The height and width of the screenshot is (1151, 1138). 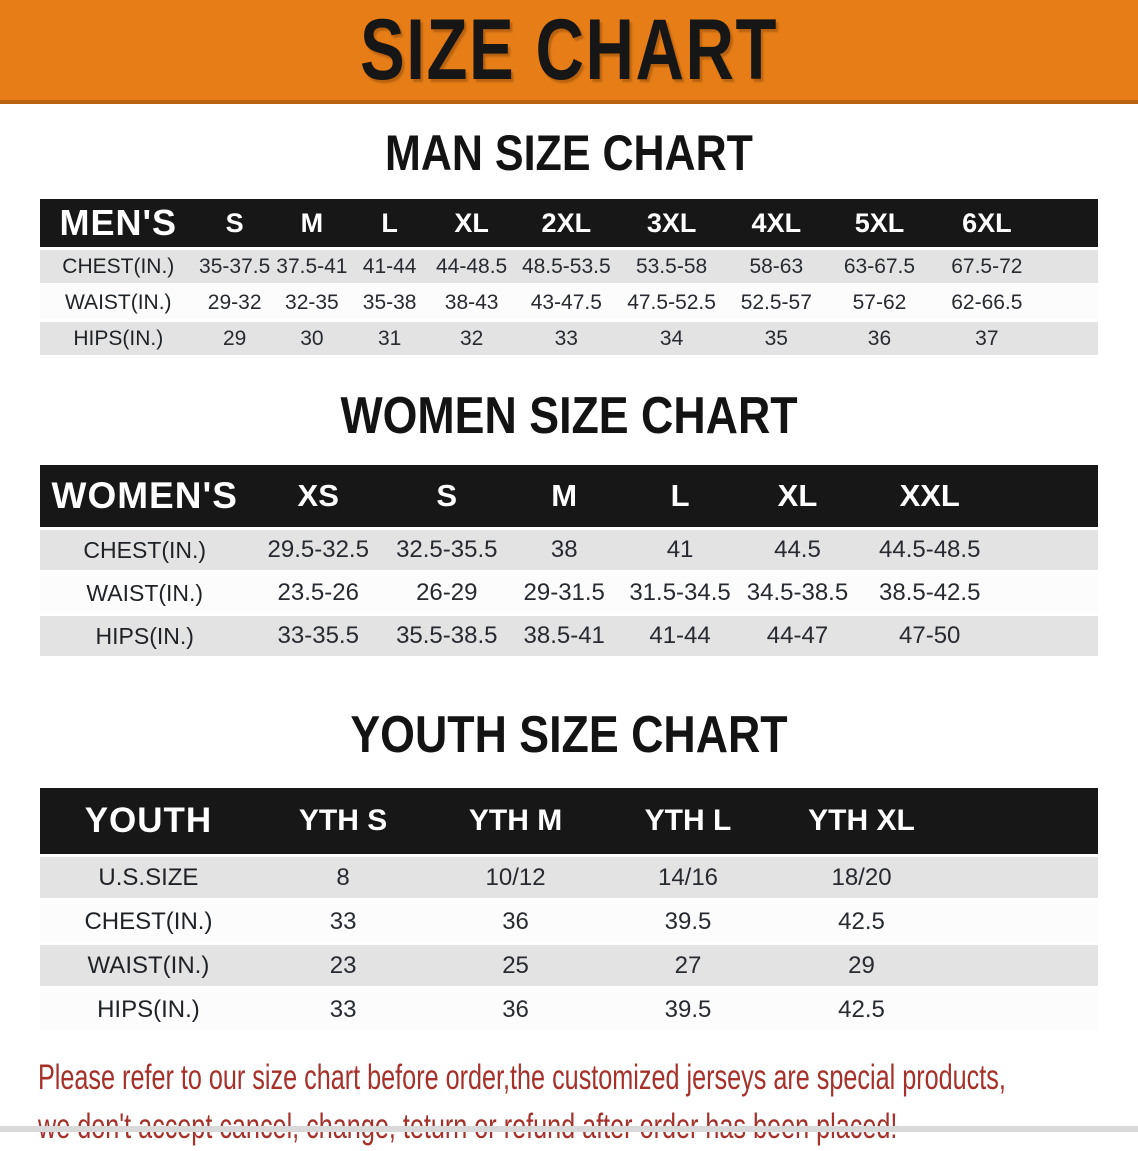 I want to click on table-cell: 41-44, so click(x=680, y=636).